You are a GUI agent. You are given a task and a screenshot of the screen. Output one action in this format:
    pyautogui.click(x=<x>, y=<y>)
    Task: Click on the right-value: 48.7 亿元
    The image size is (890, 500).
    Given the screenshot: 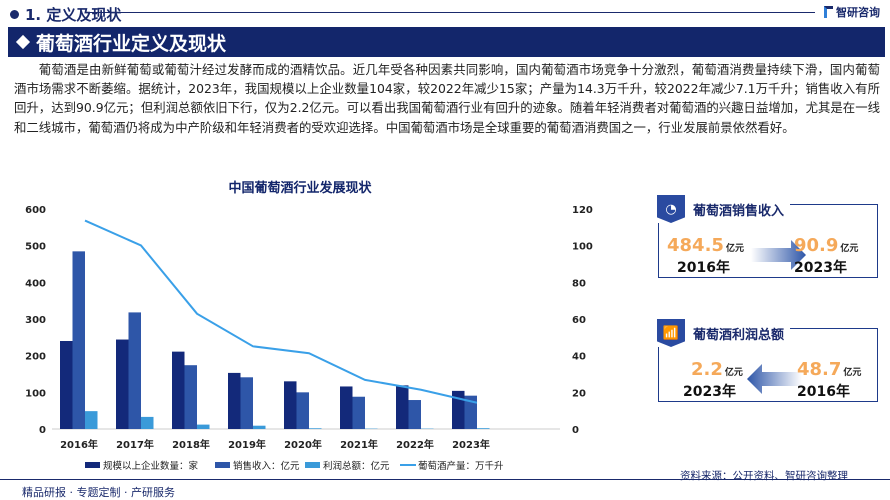 What is the action you would take?
    pyautogui.click(x=829, y=369)
    